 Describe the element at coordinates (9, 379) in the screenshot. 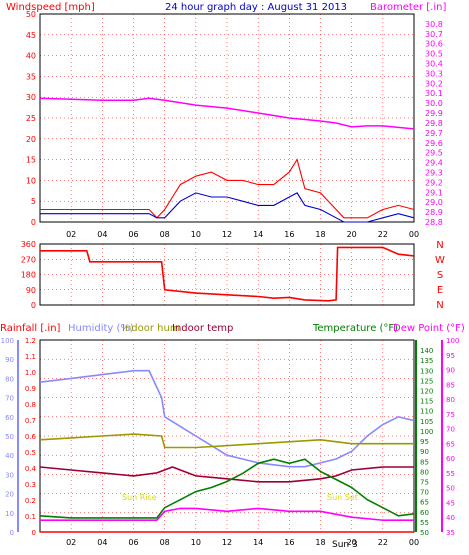

I see `humidity-tick-label: 80` at that location.